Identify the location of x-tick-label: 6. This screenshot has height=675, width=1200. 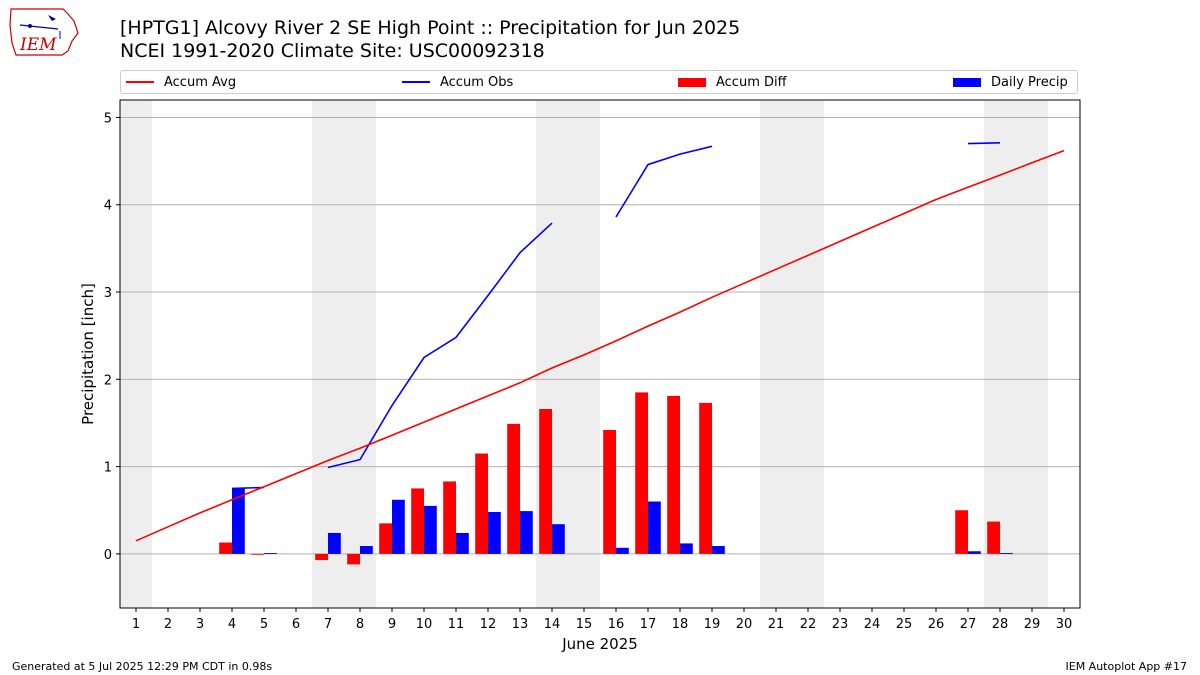
(296, 624).